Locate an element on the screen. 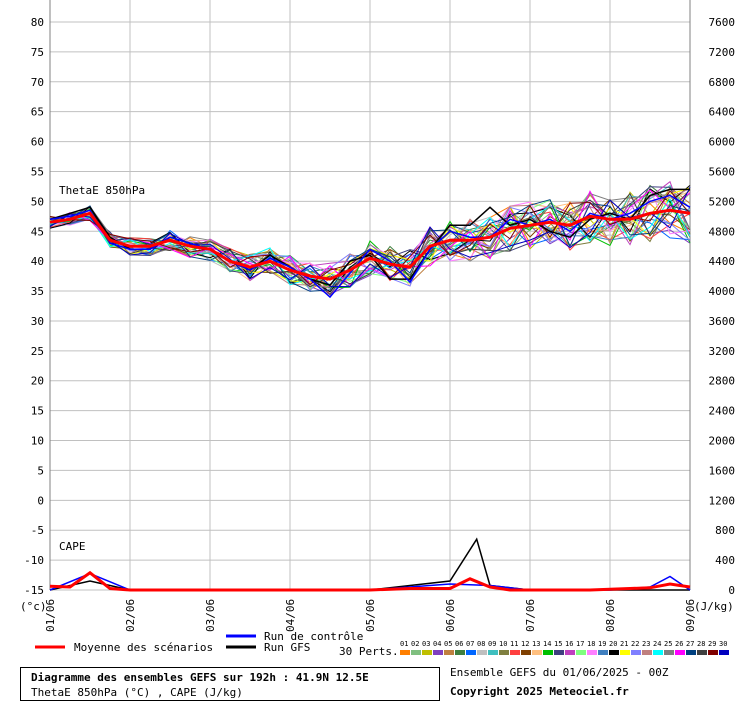 This screenshot has width=740, height=701. x-tick-label: 01/06 is located at coordinates (50, 615).